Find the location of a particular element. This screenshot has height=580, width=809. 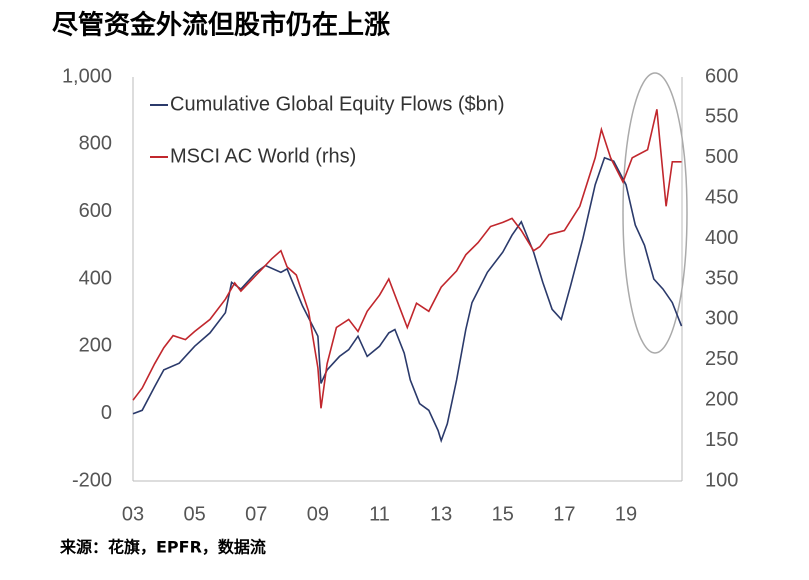

y-tick-label: -200 is located at coordinates (92, 480).